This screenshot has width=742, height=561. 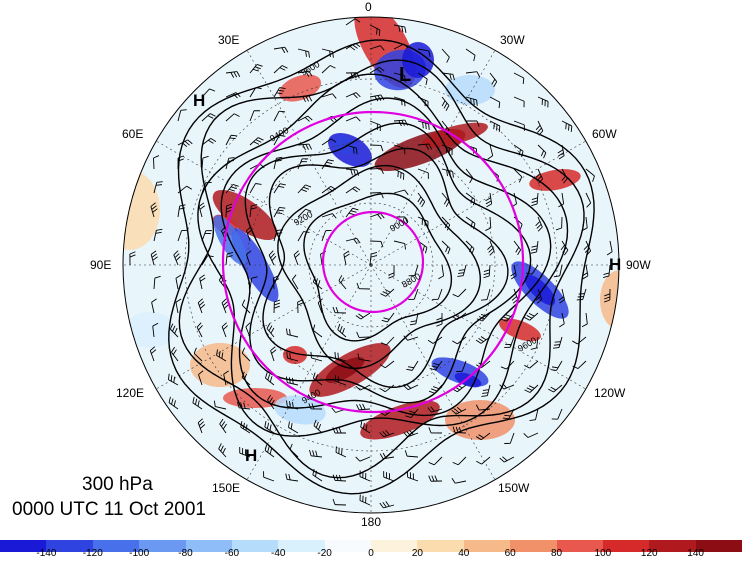 I want to click on low-pressure-marker: L, so click(x=405, y=75).